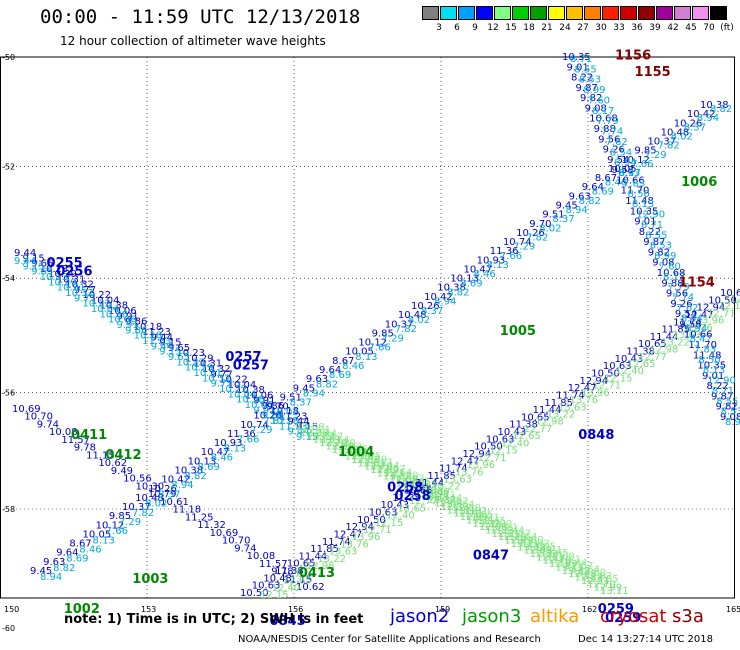 The height and width of the screenshot is (650, 740). I want to click on wave-height-value: 13.22, so click(675, 342).